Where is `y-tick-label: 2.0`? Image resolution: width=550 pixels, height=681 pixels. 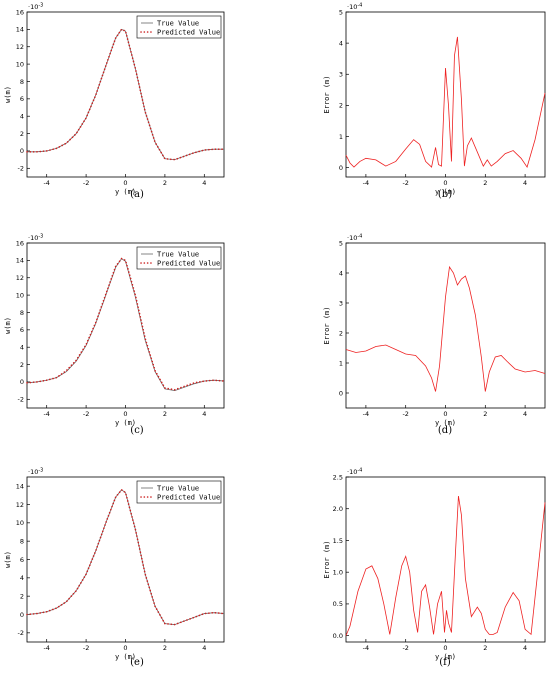 y-tick-label: 2.0 is located at coordinates (338, 509).